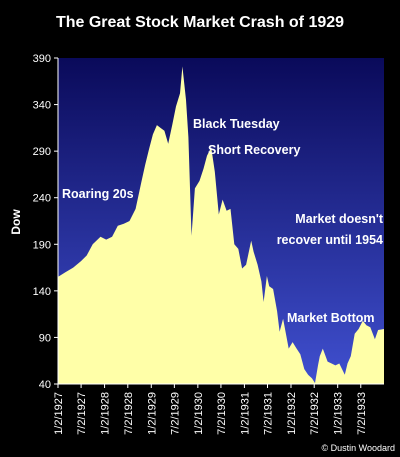 This screenshot has width=400, height=457. Describe the element at coordinates (254, 150) in the screenshot. I see `annotation-short-recovery: Short Recovery` at that location.